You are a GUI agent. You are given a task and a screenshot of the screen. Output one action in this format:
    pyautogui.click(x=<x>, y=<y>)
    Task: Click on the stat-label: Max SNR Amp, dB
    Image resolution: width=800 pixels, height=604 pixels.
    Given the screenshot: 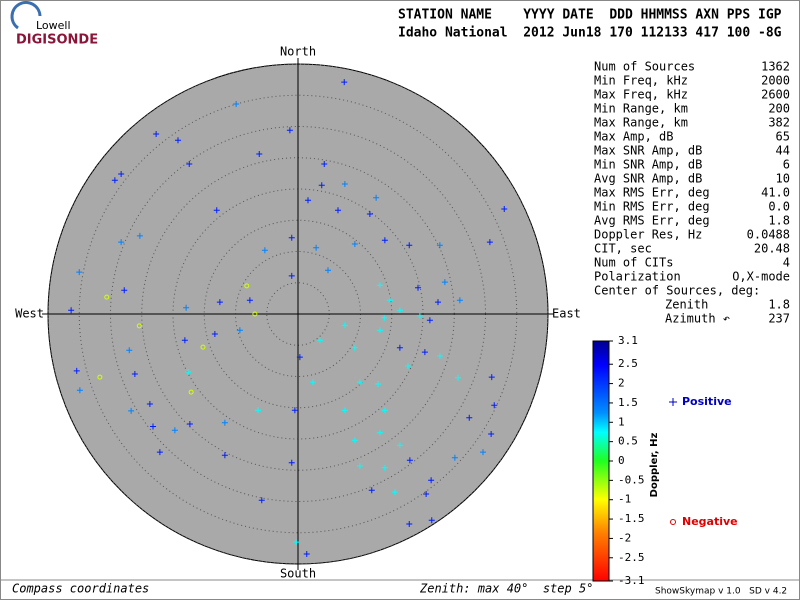 What is the action you would take?
    pyautogui.click(x=648, y=151)
    